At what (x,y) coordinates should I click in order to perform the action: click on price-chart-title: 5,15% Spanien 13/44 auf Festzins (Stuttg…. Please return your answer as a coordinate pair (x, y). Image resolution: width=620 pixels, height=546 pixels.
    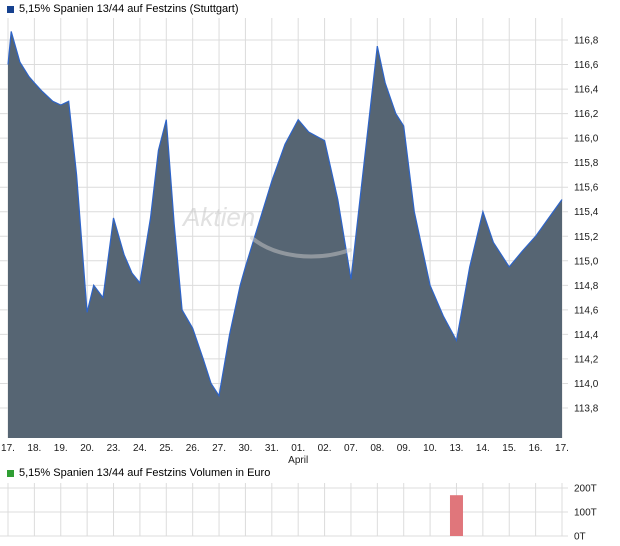
    Looking at the image, I should click on (129, 9).